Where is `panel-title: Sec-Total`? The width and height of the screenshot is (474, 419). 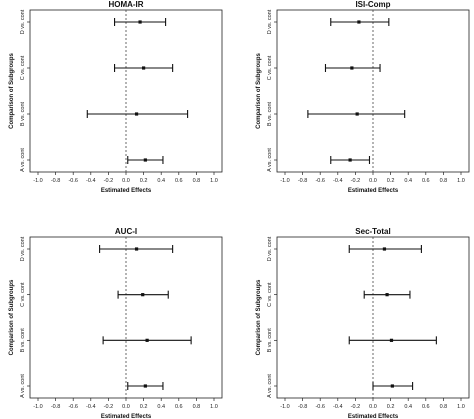 panel-title: Sec-Total is located at coordinates (372, 231).